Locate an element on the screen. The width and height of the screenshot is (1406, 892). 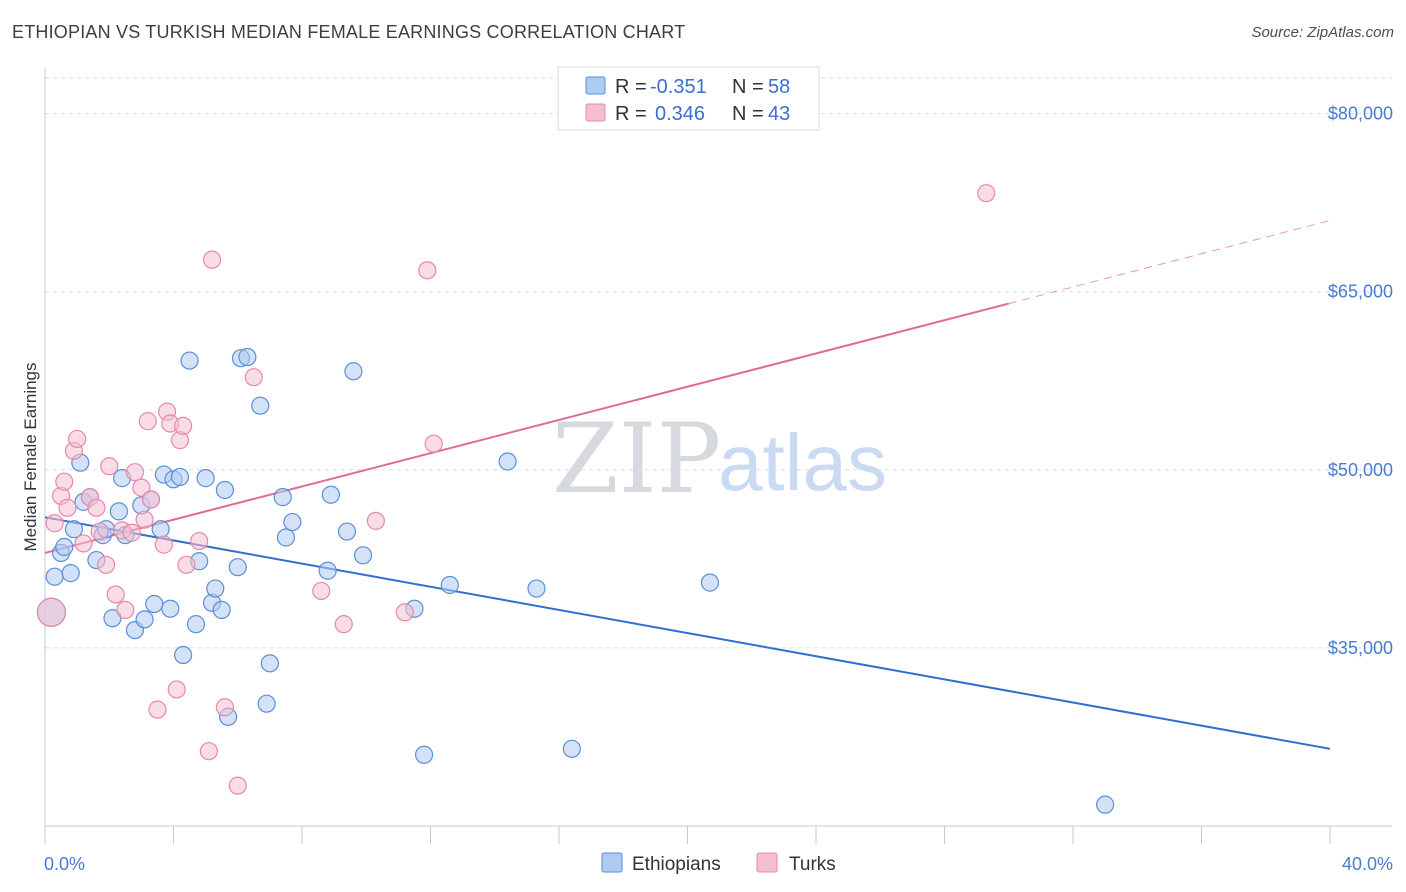
y-tick-label: $50,000 is located at coordinates (1360, 470).